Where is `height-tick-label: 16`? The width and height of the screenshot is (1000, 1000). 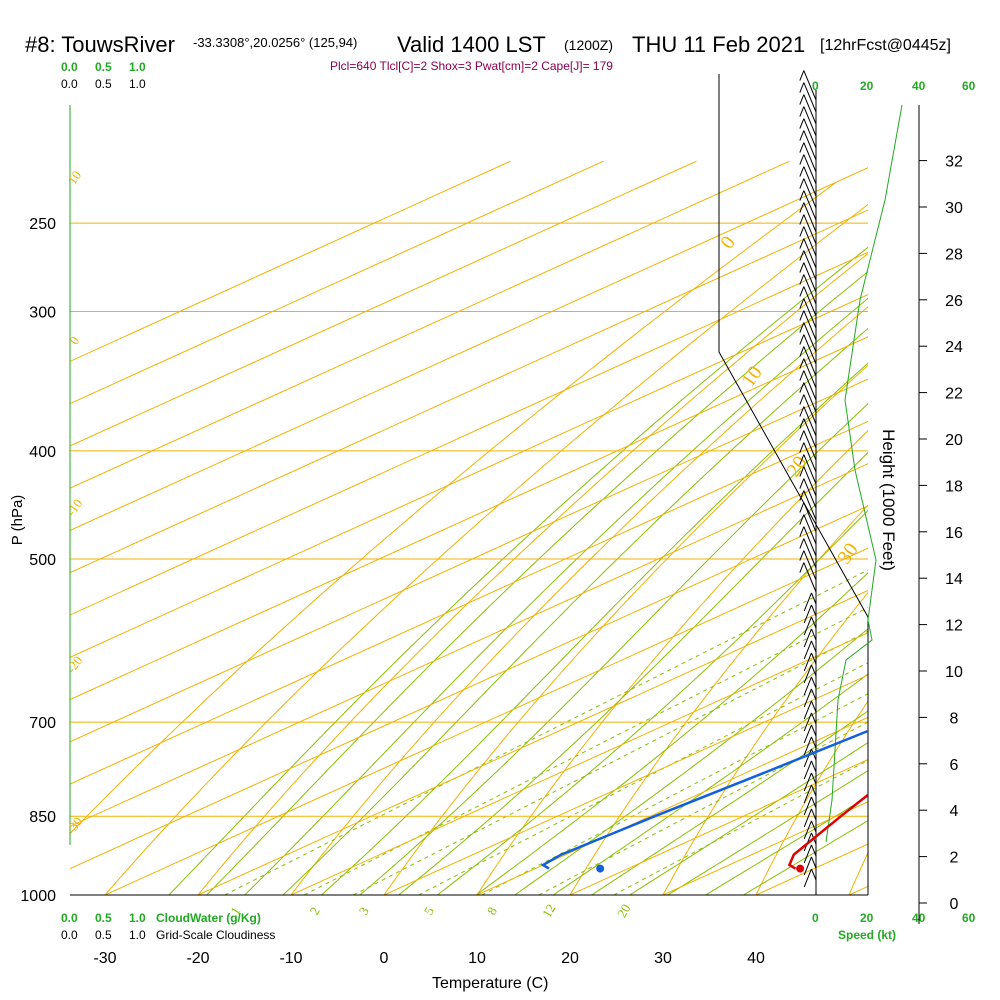 height-tick-label: 16 is located at coordinates (954, 533).